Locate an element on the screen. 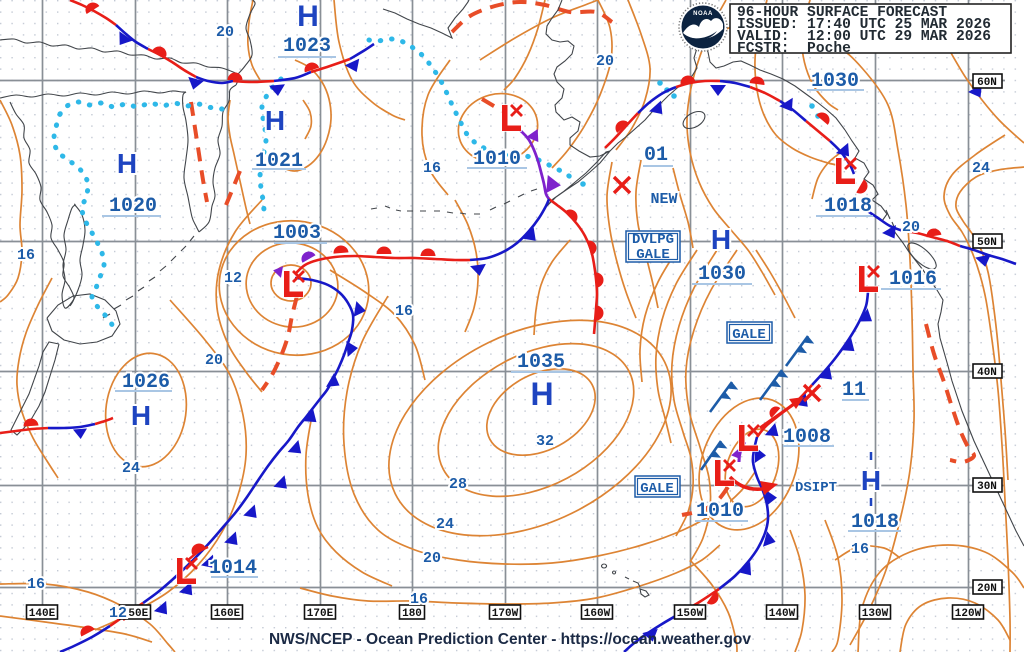 The image size is (1024, 652). svg-text: 1035 is located at coordinates (541, 362).